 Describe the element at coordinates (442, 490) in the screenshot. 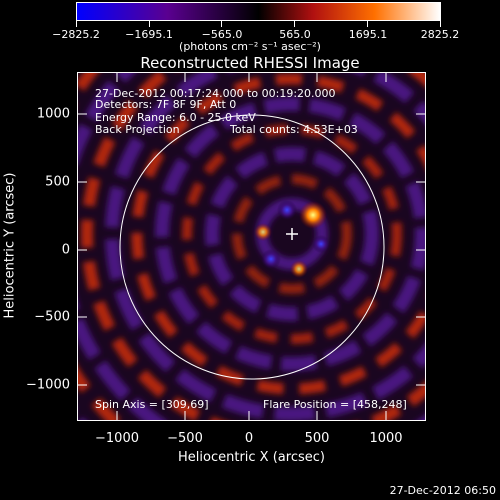

I see `footer-timestamp: 27-Dec-2012 06:50` at that location.